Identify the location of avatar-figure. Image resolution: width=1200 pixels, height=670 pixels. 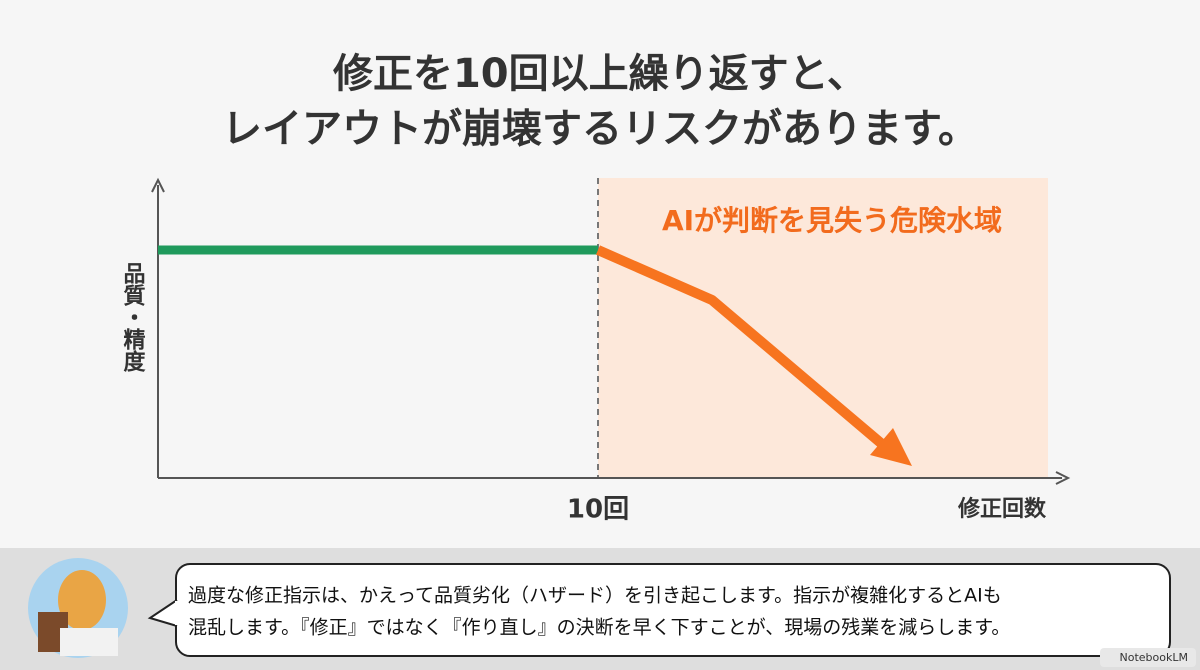
(82, 600).